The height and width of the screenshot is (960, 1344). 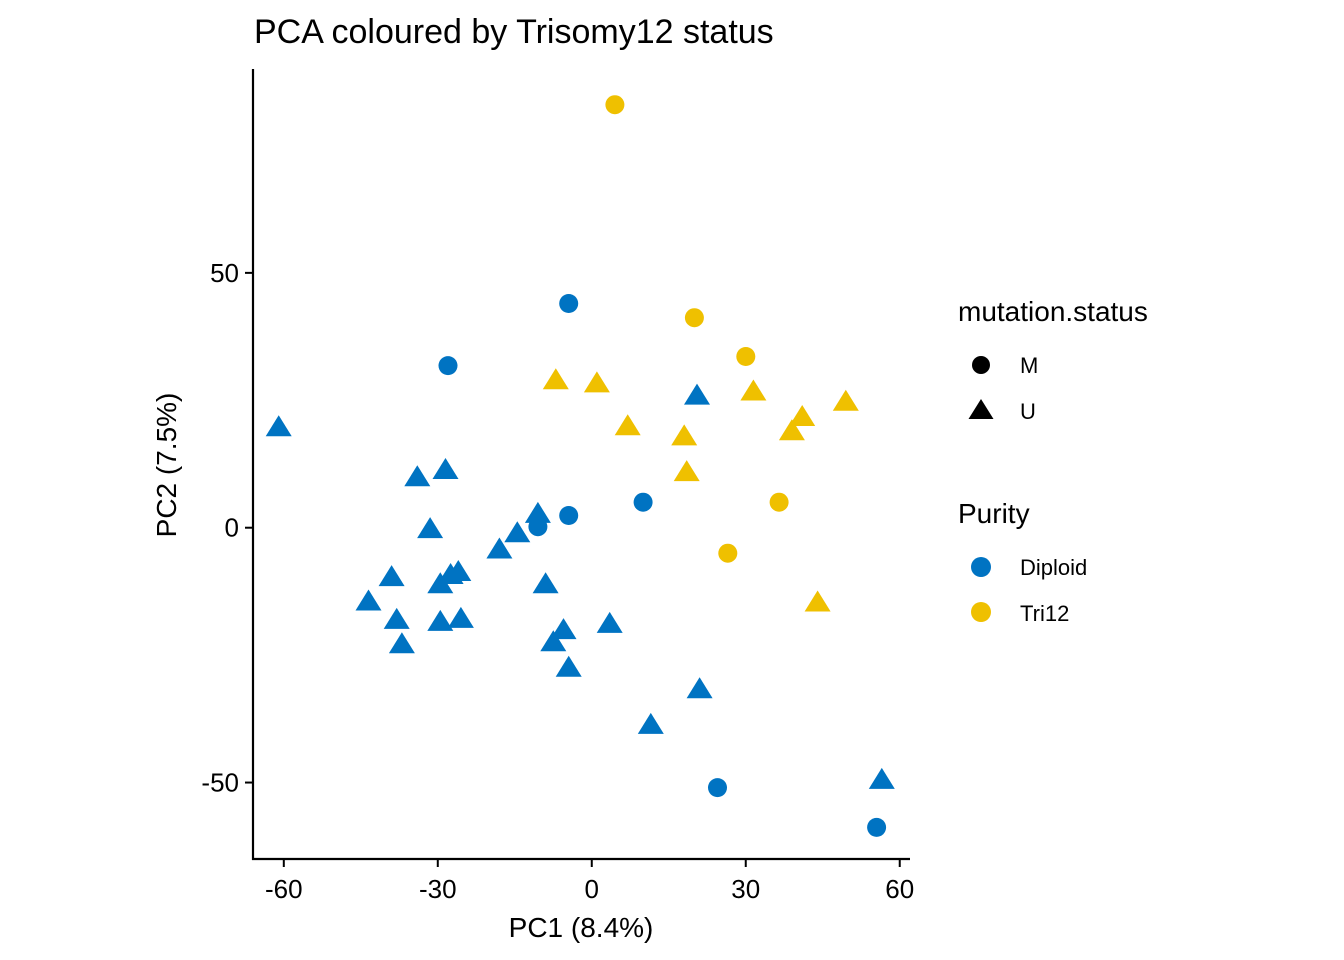 I want to click on y-tick-label: 50, so click(x=224, y=273).